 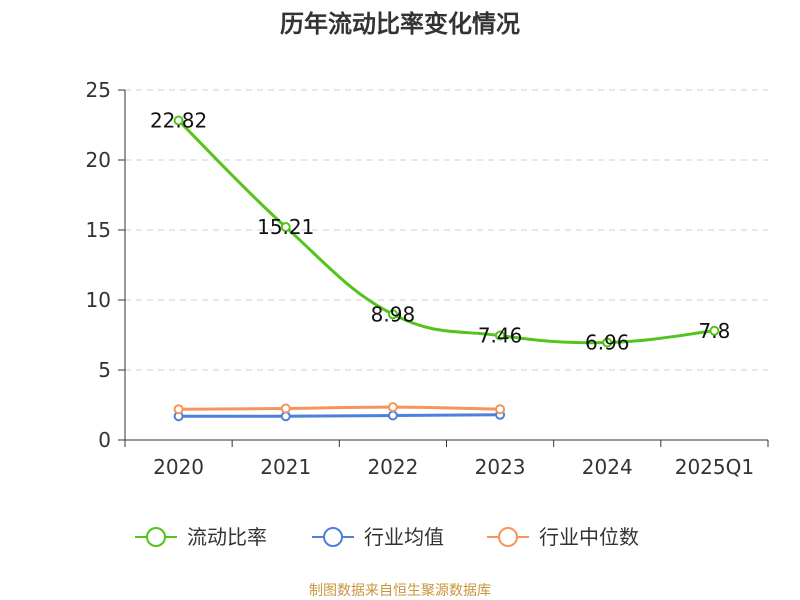 I want to click on legend-item: 行业中位数, so click(x=563, y=537).